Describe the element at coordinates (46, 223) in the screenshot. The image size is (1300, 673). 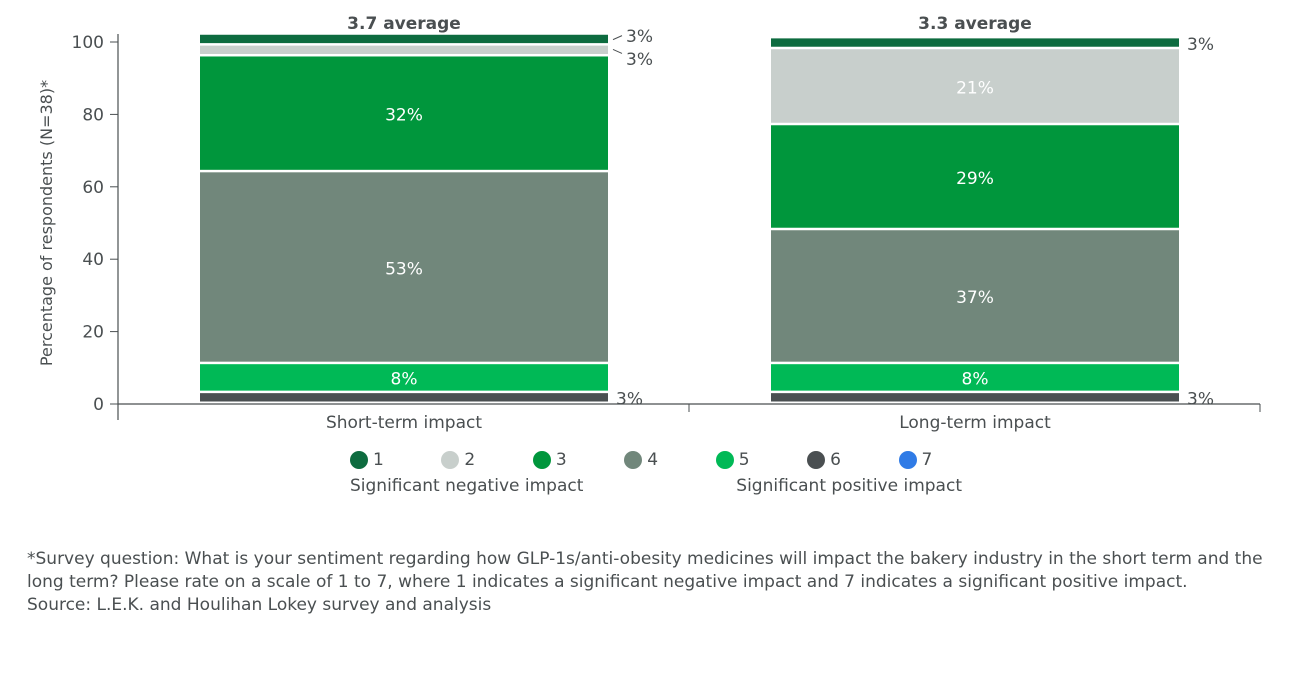
I see `y-axis-label: Percentage of respondents (N=38)*` at that location.